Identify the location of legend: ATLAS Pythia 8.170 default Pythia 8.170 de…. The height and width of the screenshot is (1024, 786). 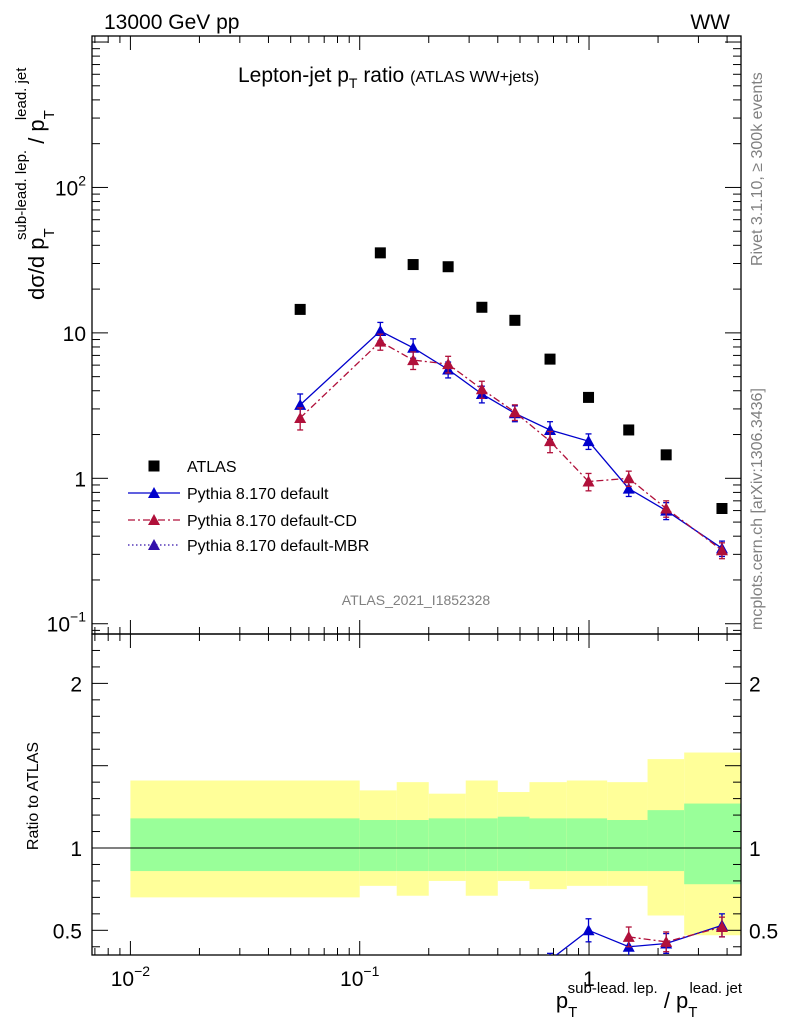
(248, 507).